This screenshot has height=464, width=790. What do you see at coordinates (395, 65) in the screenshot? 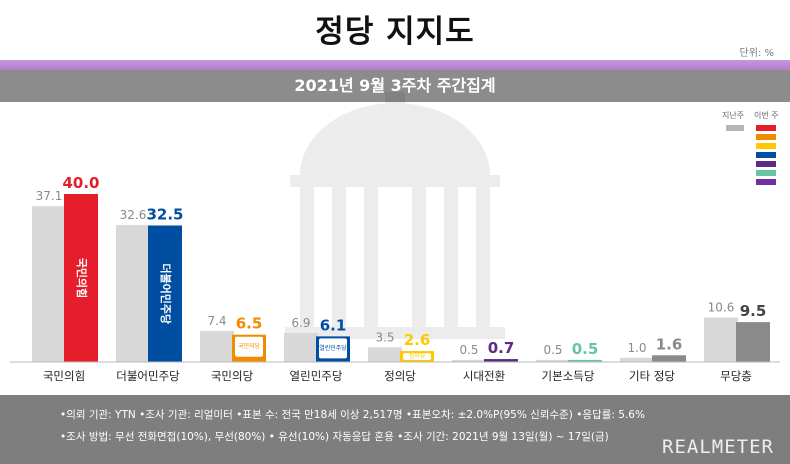
I see `header-accent-band` at bounding box center [395, 65].